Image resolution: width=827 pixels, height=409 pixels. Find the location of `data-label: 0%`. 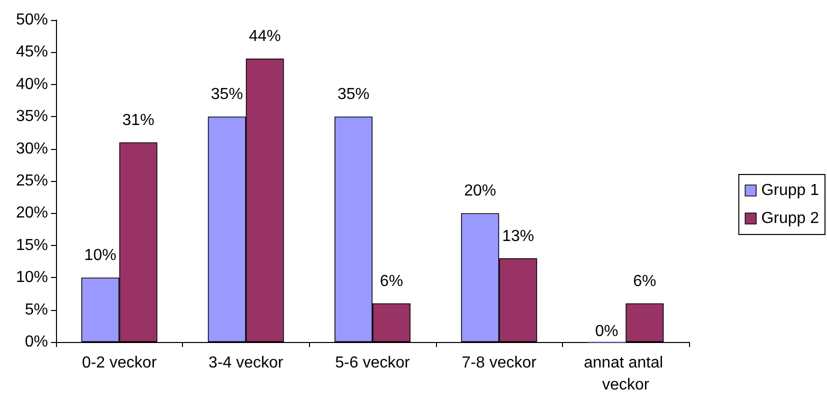

data-label: 0% is located at coordinates (606, 331).